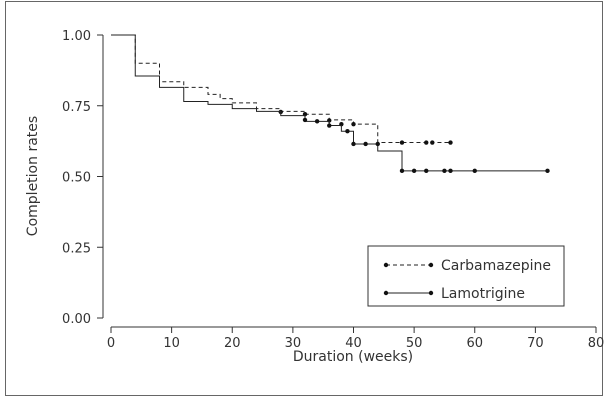  What do you see at coordinates (76, 36) in the screenshot?
I see `y-tick-label: 1.00` at bounding box center [76, 36].